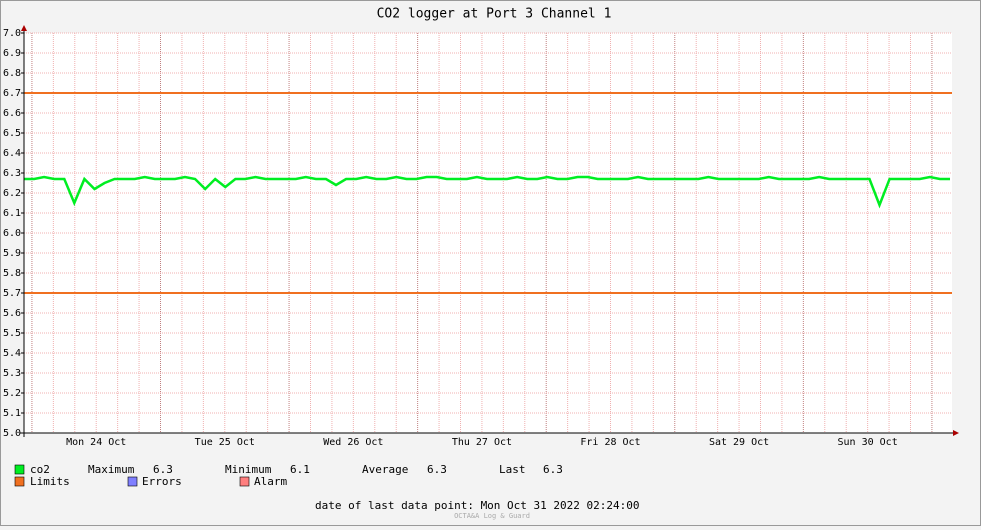  I want to click on y-tick-label: 6.4, so click(12, 153).